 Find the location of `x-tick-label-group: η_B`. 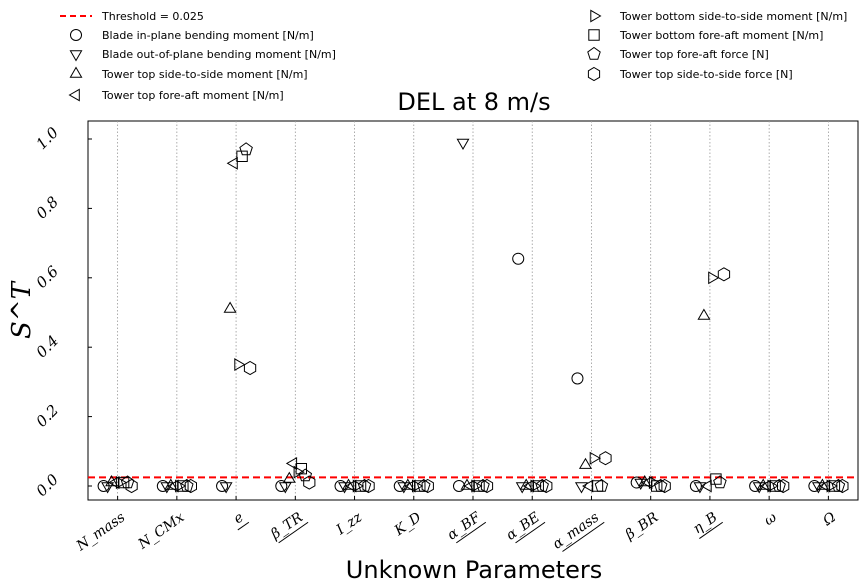

x-tick-label-group: η_B is located at coordinates (707, 524).